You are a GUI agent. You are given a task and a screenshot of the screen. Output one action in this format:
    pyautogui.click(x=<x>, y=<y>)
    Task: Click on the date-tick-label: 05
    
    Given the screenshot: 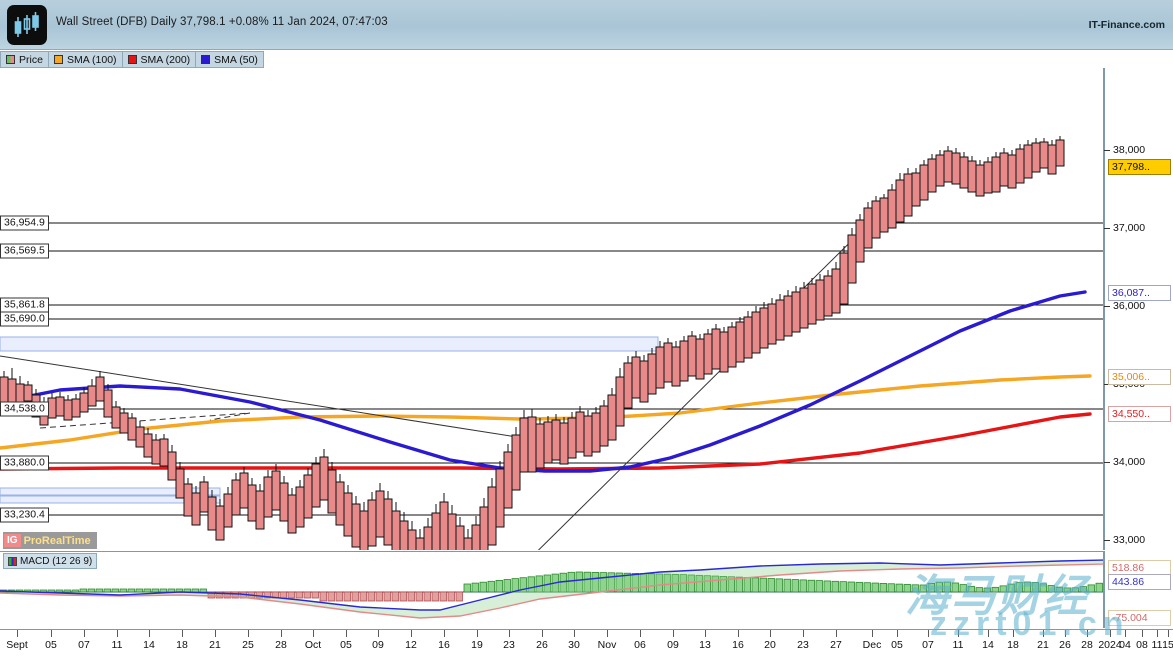 What is the action you would take?
    pyautogui.click(x=51, y=645)
    